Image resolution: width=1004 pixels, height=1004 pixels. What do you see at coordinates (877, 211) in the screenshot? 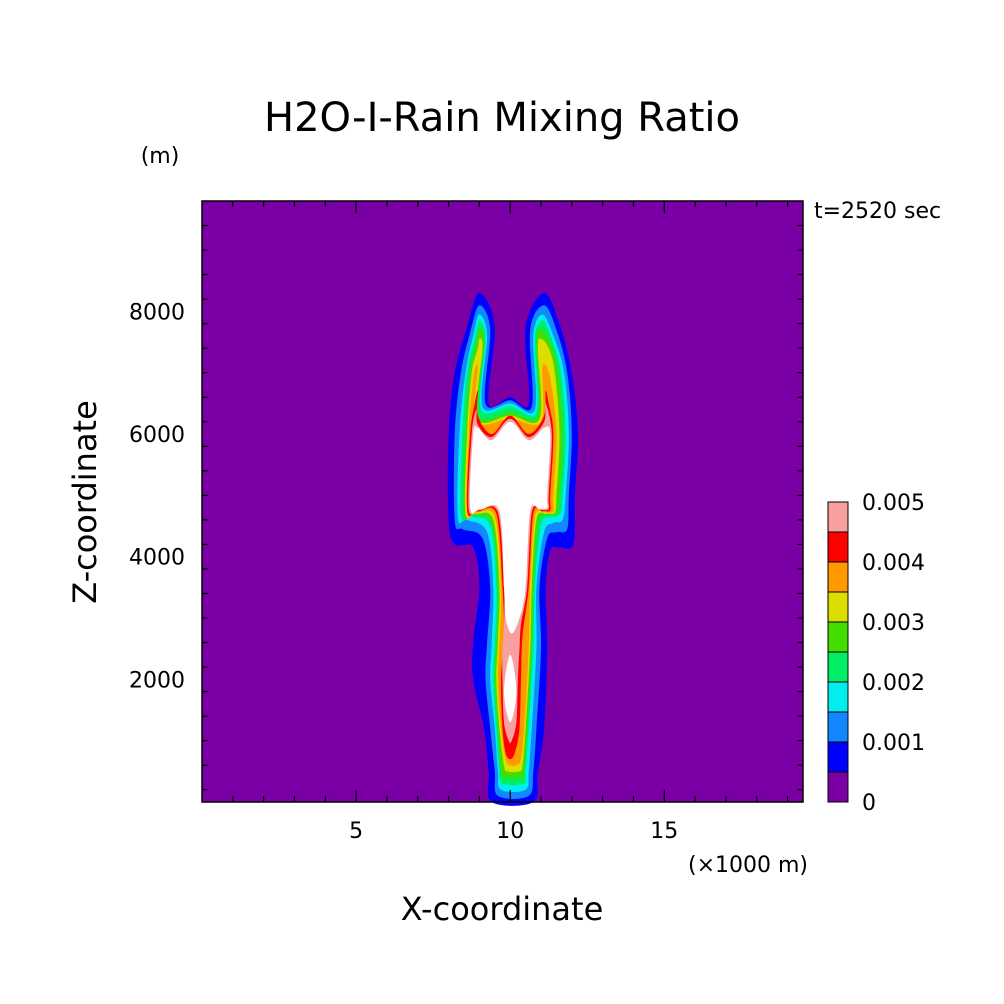
I see `time-label: t=2520 sec` at bounding box center [877, 211].